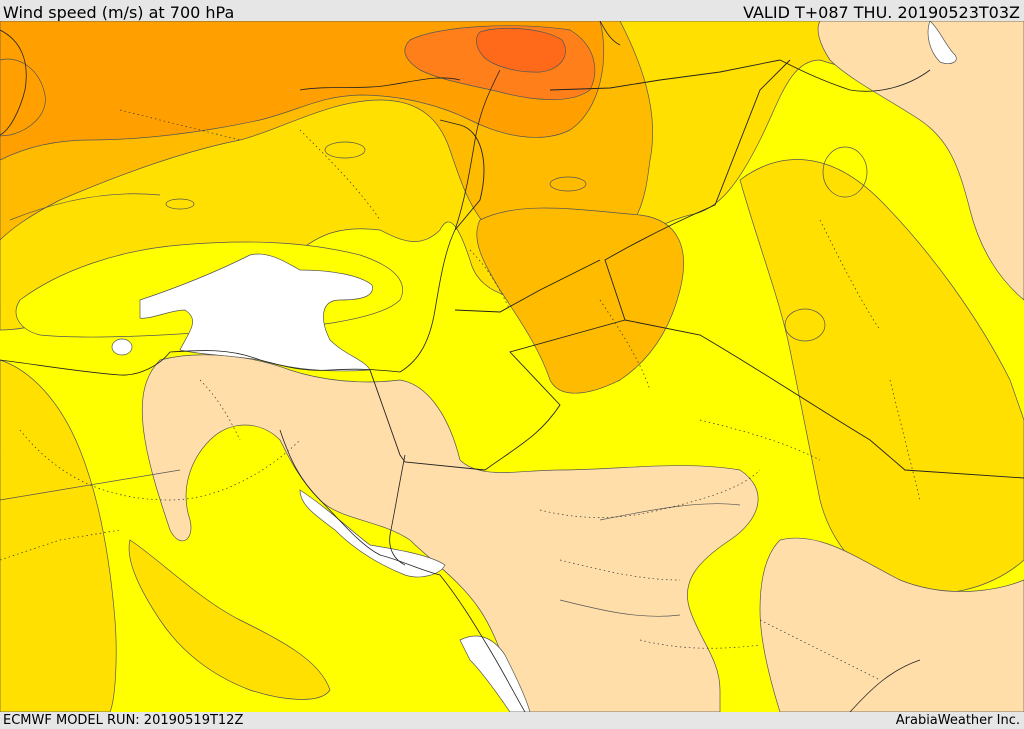 This screenshot has width=1024, height=729. I want to click on contour-band-white-mediterranean, so click(256, 312).